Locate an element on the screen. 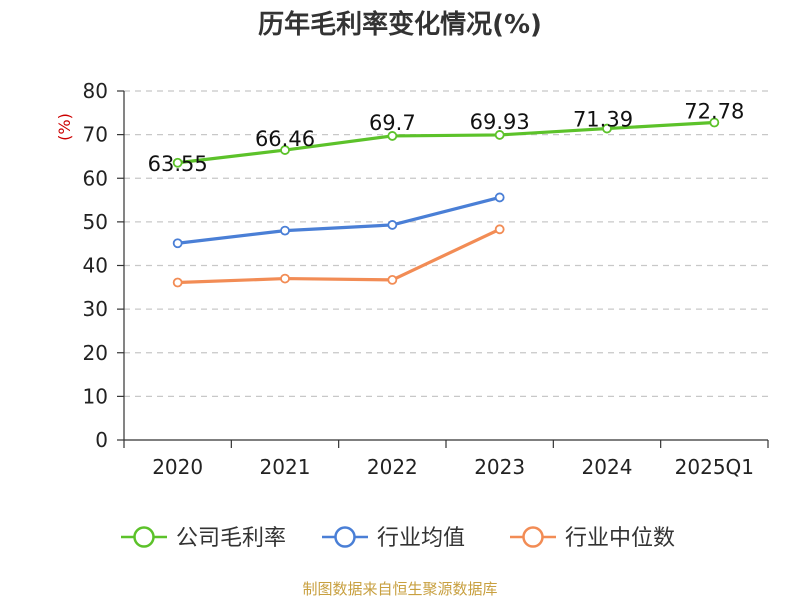  data-label: 69.93 is located at coordinates (500, 122).